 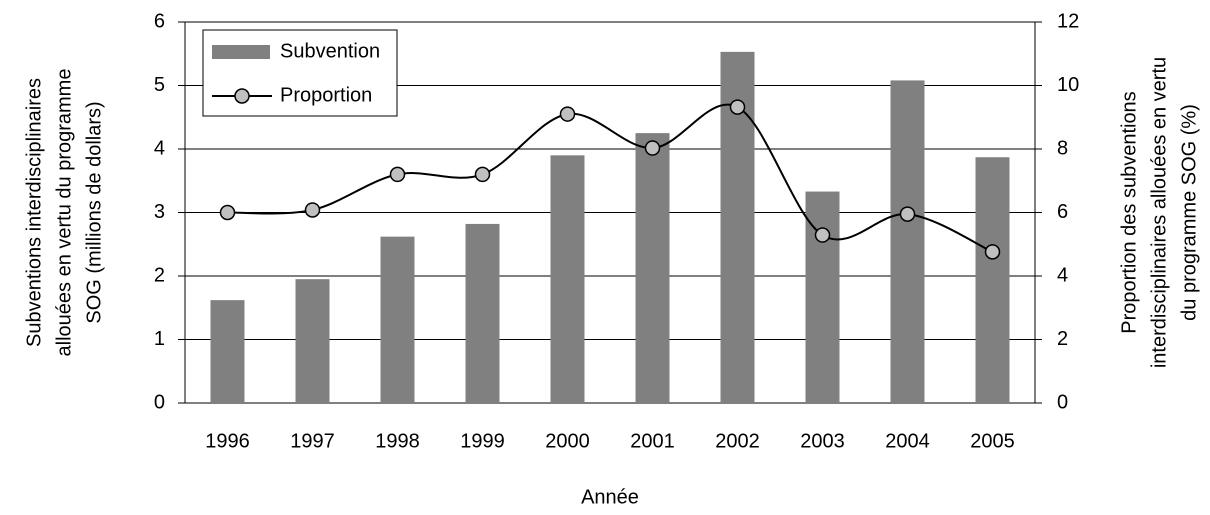 I want to click on x-tick-label: 1998, so click(x=397, y=441).